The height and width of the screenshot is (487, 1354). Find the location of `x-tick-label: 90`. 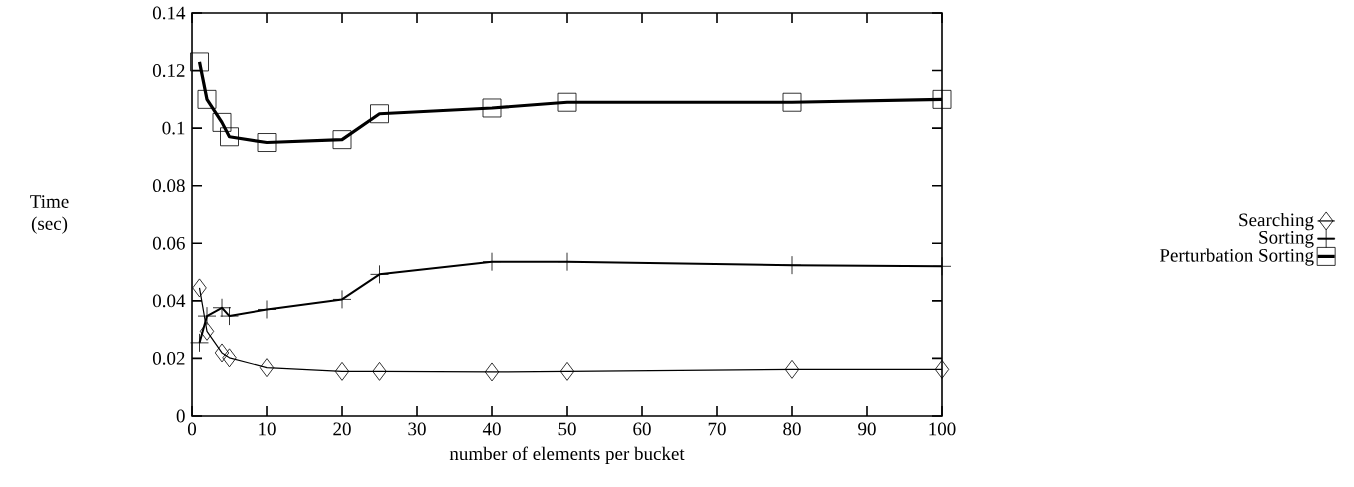

x-tick-label: 90 is located at coordinates (867, 429).